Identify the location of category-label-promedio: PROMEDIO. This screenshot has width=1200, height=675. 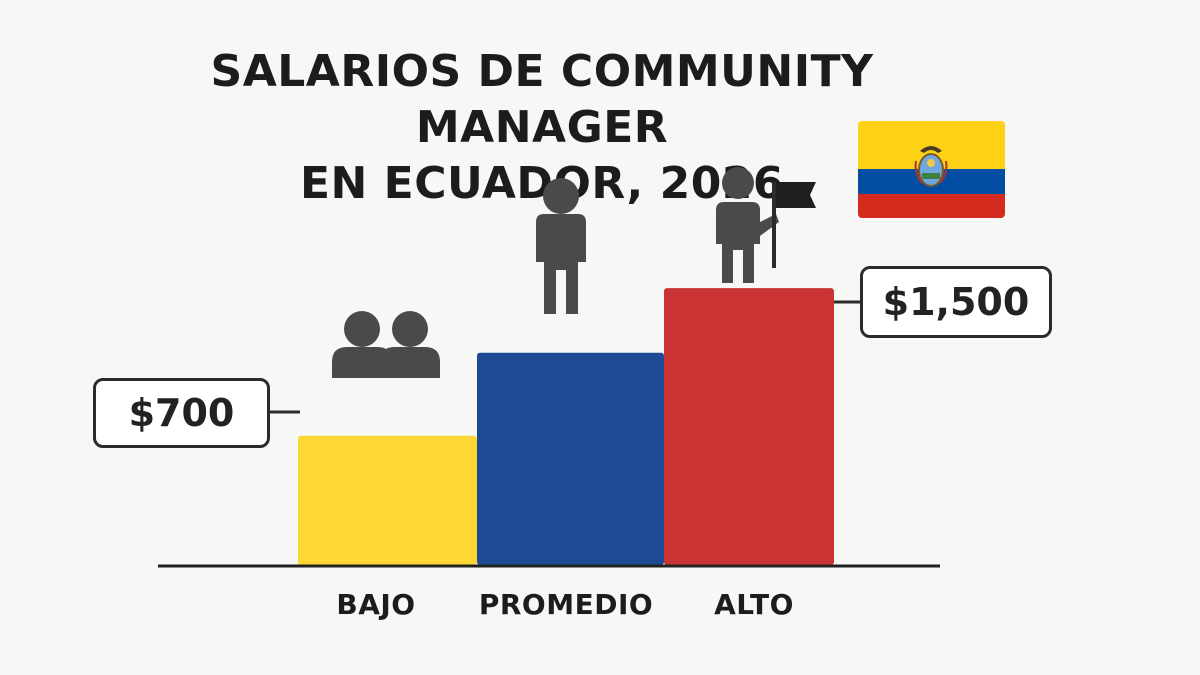
(566, 604).